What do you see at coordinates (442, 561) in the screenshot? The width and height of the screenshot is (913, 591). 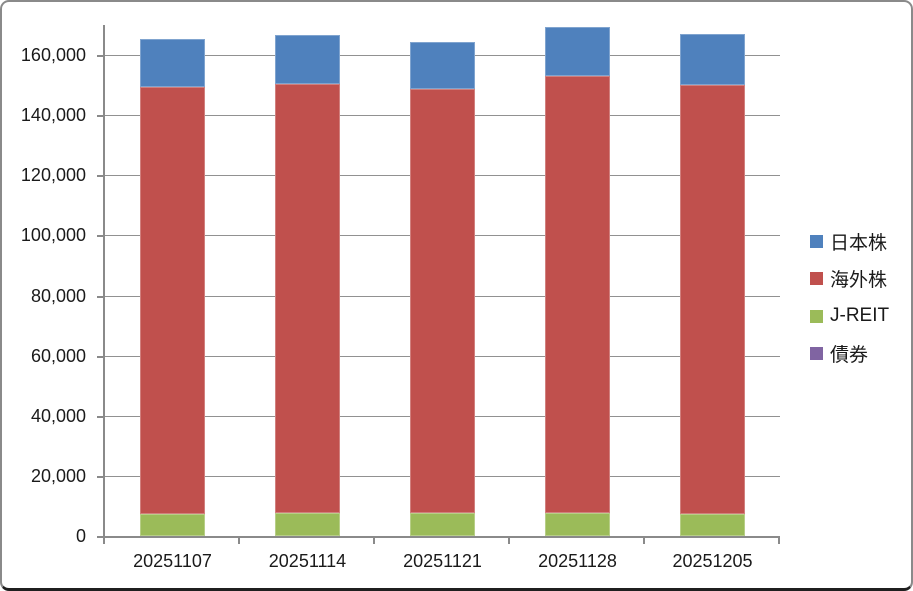 I see `x-tick-label: 20251121` at bounding box center [442, 561].